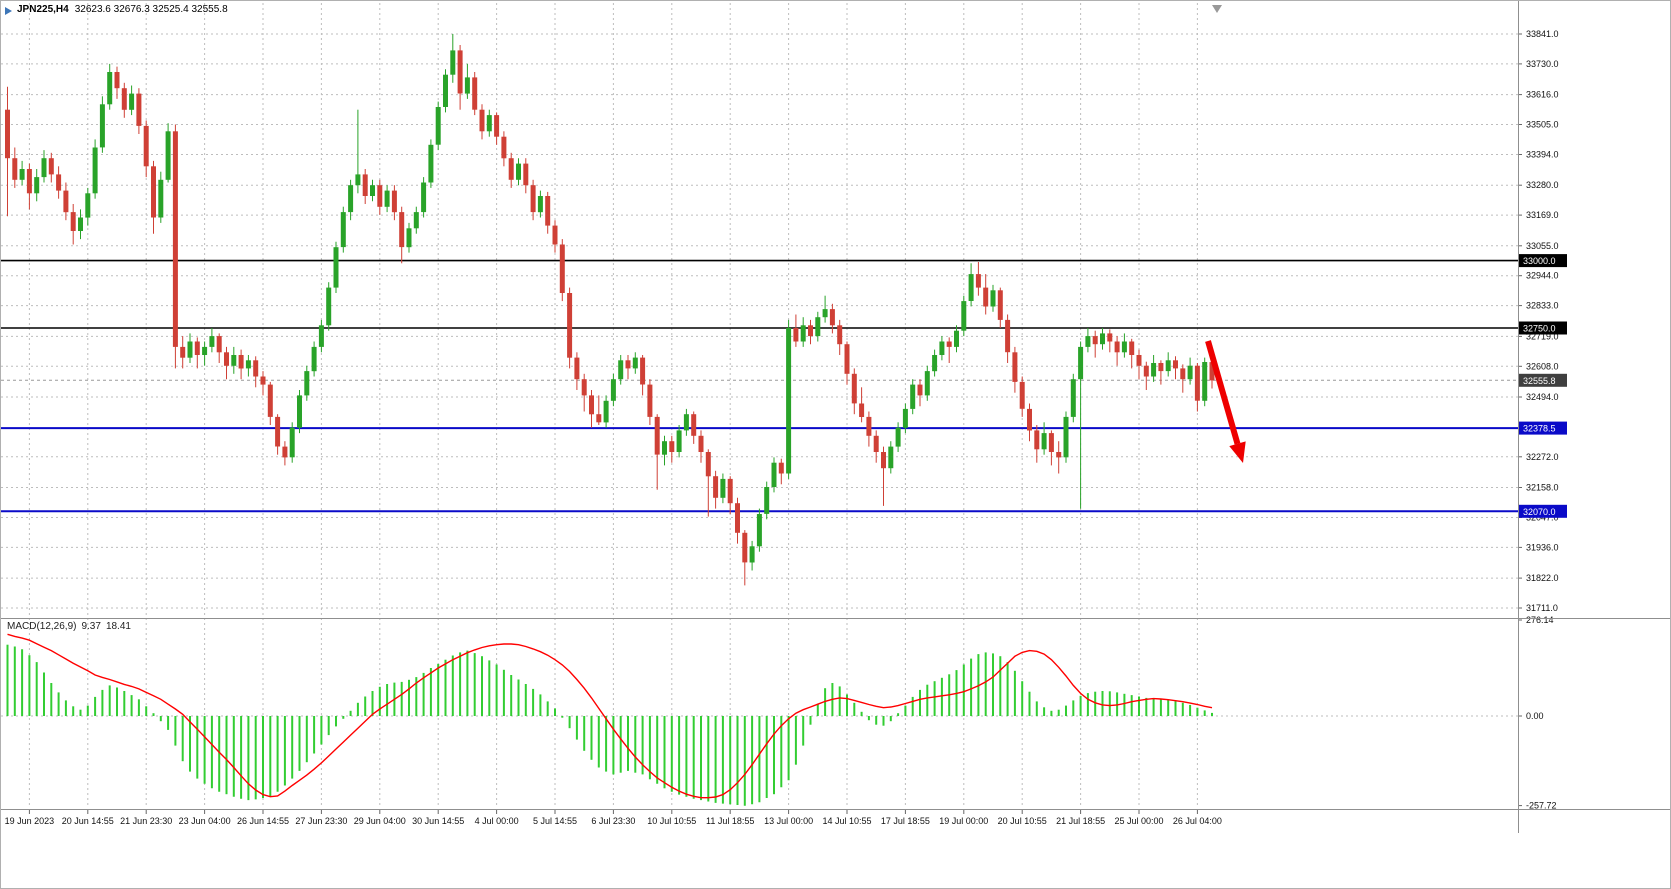 This screenshot has height=889, width=1671. I want to click on time-label: 21 Jul 18:55, so click(1080, 821).